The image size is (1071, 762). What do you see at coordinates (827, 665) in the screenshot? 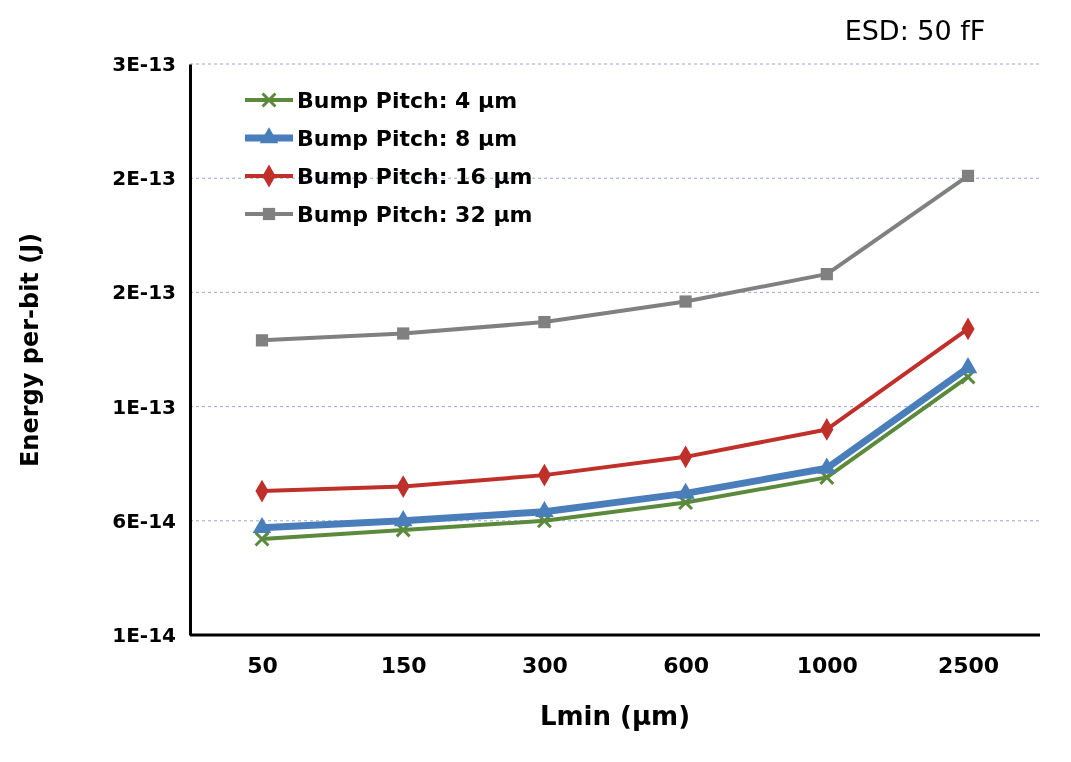
I see `x-tick-label: 1000` at bounding box center [827, 665].